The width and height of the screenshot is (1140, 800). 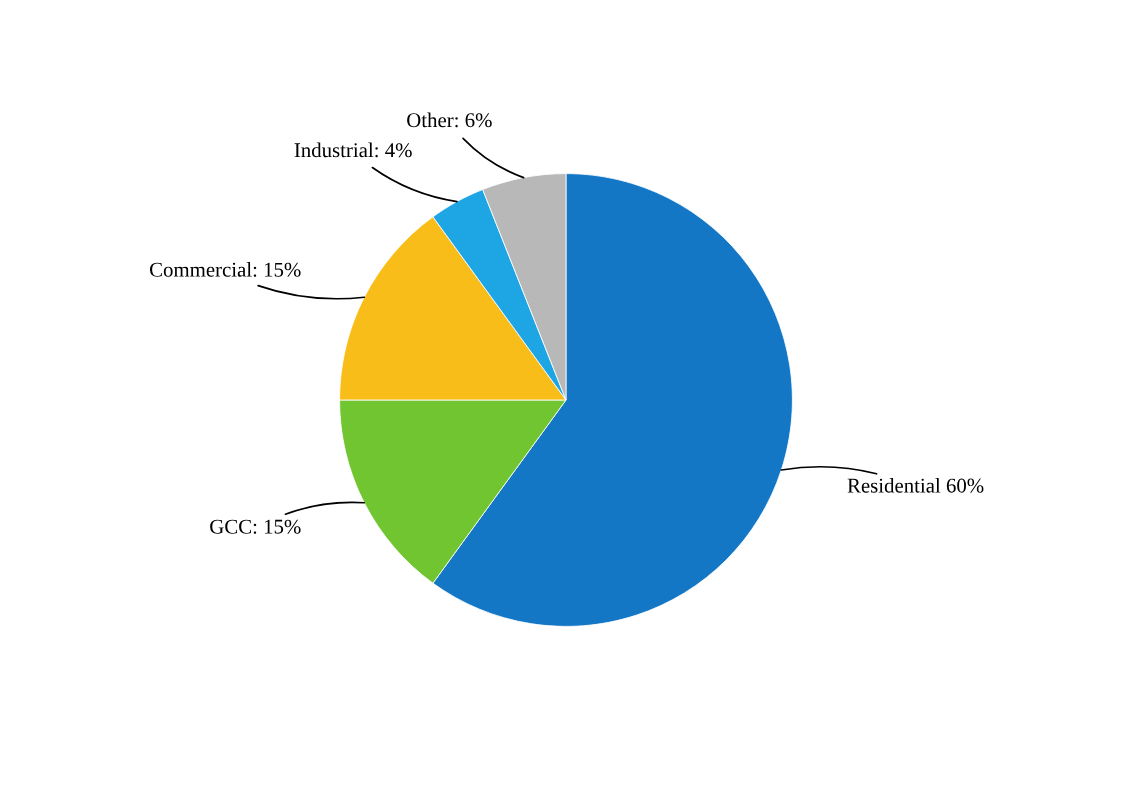 I want to click on slice-label: Commercial: 15%, so click(x=225, y=269).